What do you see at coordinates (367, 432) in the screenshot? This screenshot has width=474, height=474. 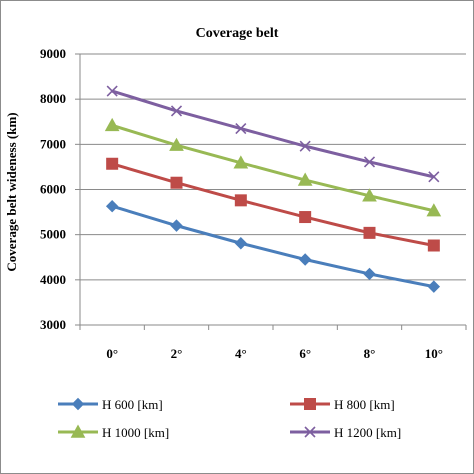 I see `legend-label: H 1200 [km]` at bounding box center [367, 432].